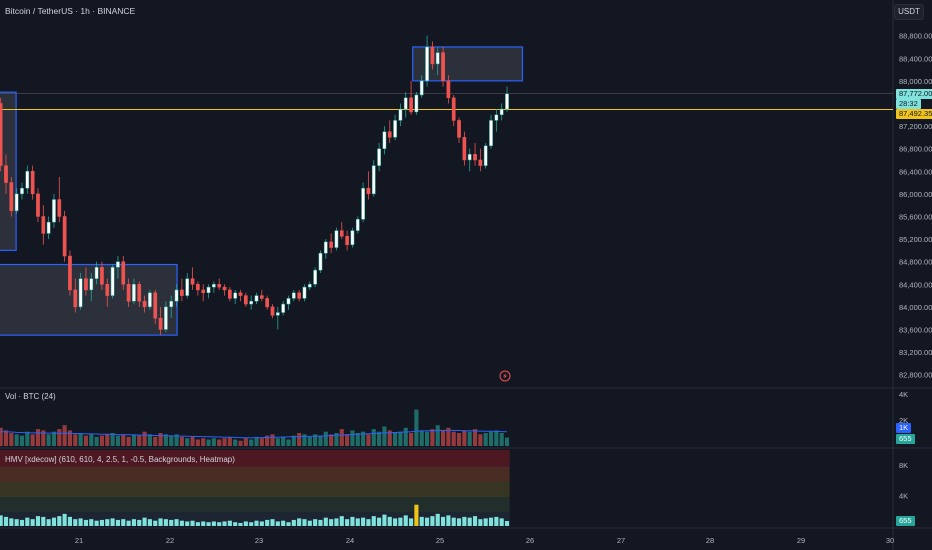 This screenshot has height=550, width=932. What do you see at coordinates (903, 420) in the screenshot?
I see `volume-axis-label: 2K` at bounding box center [903, 420].